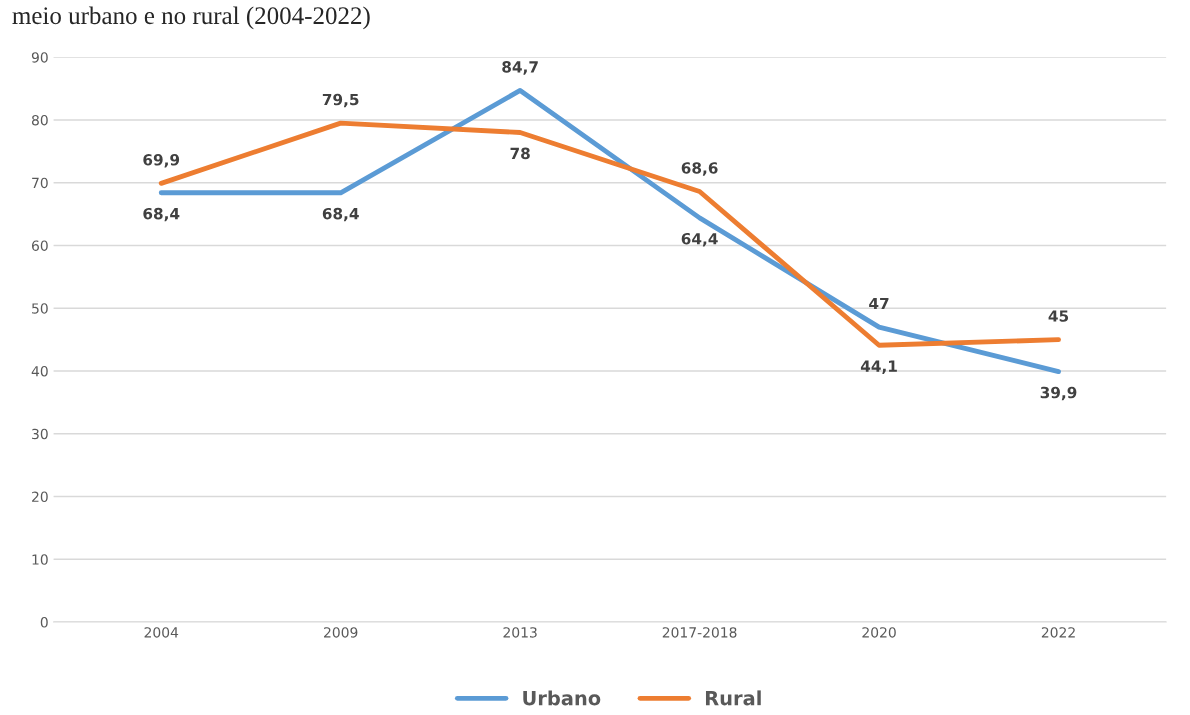 The height and width of the screenshot is (715, 1190). I want to click on data-label: 78, so click(520, 153).